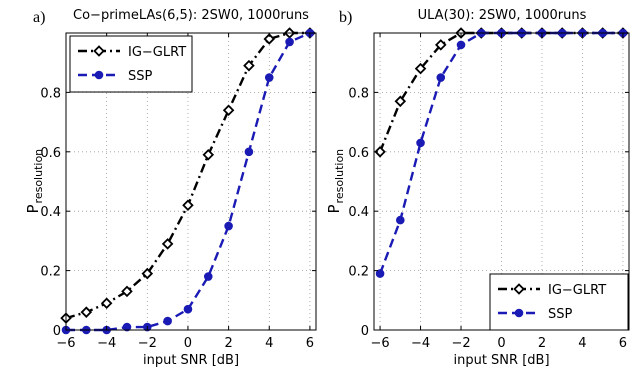 The width and height of the screenshot is (641, 380). What do you see at coordinates (191, 15) in the screenshot?
I see `chart-title: Co−primeLAs(6,5): 2SW0, 1000runs` at bounding box center [191, 15].